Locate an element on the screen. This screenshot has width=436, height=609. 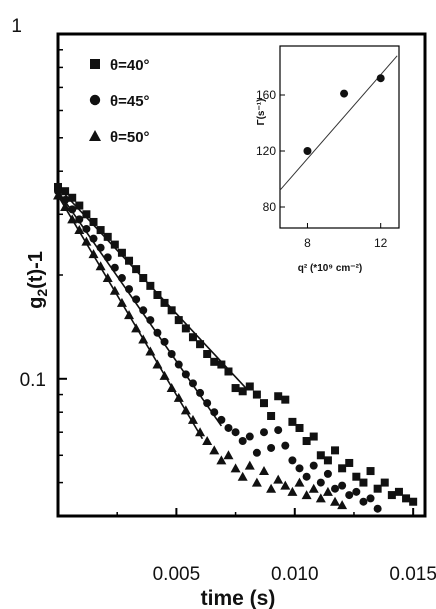
x-tick-label-0-015: 0.015 is located at coordinates (412, 574).